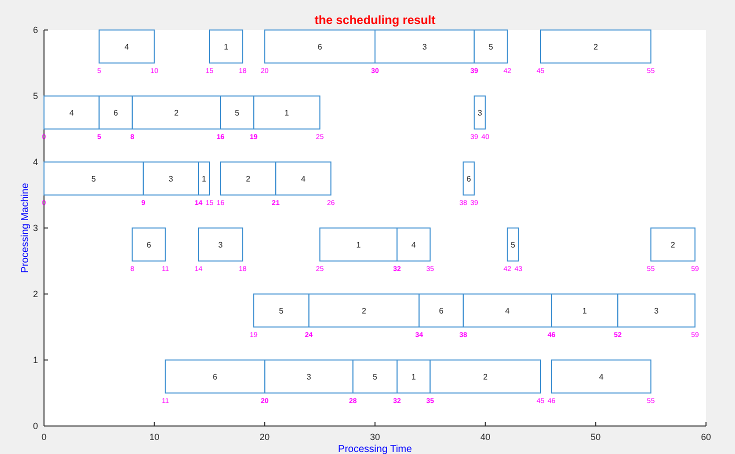 The width and height of the screenshot is (735, 454). I want to click on text: 6, so click(320, 47).